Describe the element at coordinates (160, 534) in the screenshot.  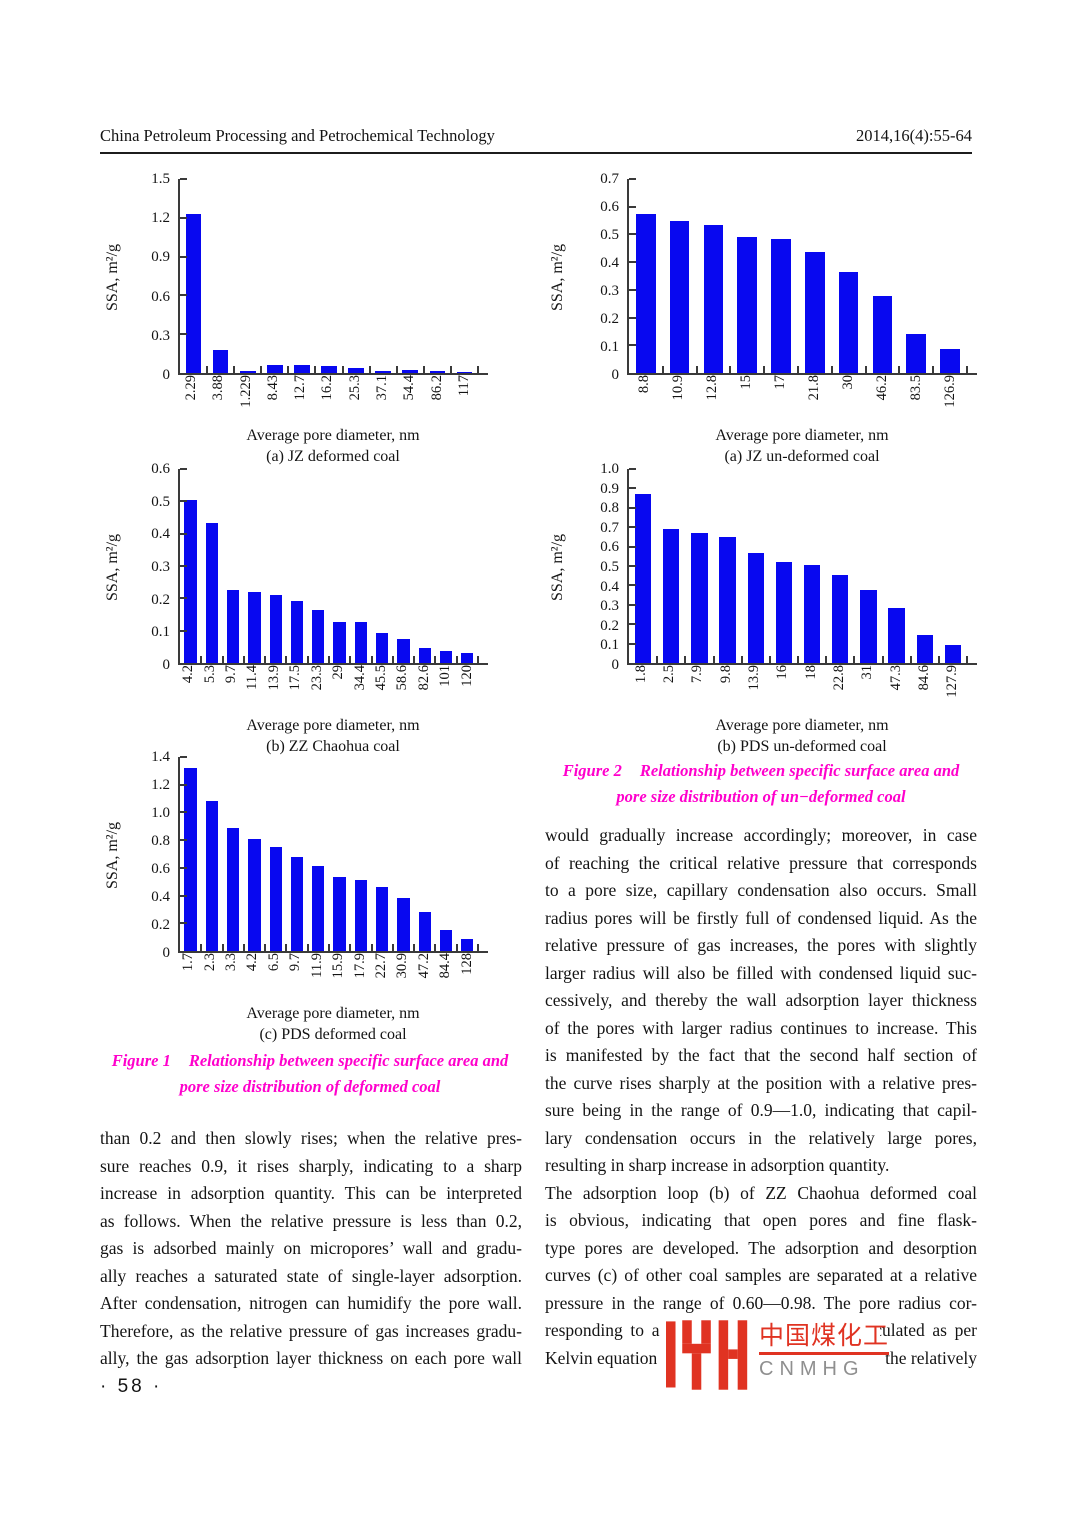
I see `y-tick-label: 0.4` at that location.